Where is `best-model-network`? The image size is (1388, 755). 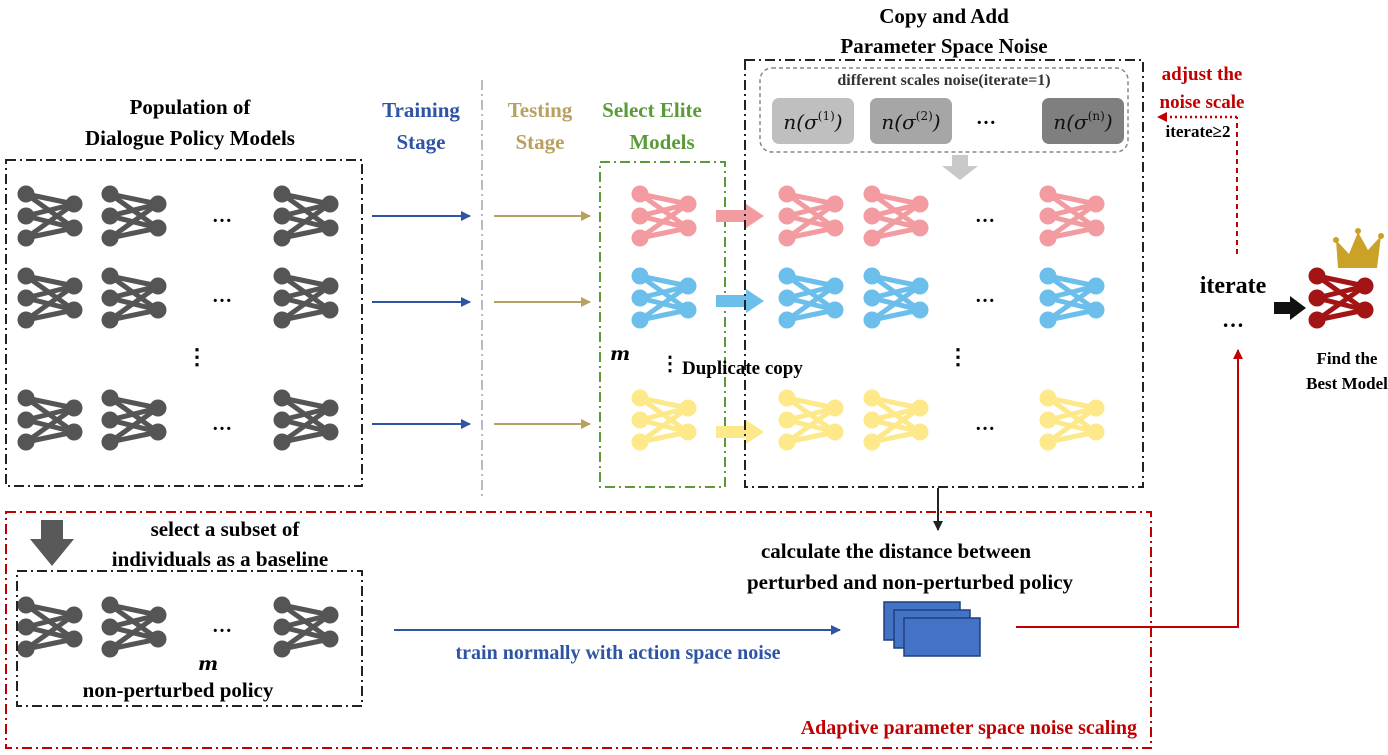 best-model-network is located at coordinates (1341, 298).